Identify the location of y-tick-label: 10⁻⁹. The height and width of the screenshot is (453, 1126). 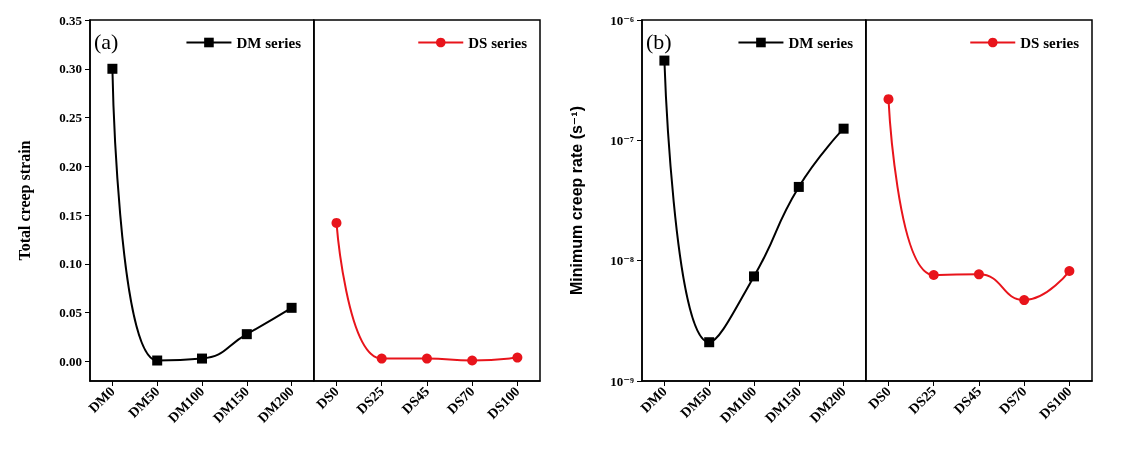
(621, 381).